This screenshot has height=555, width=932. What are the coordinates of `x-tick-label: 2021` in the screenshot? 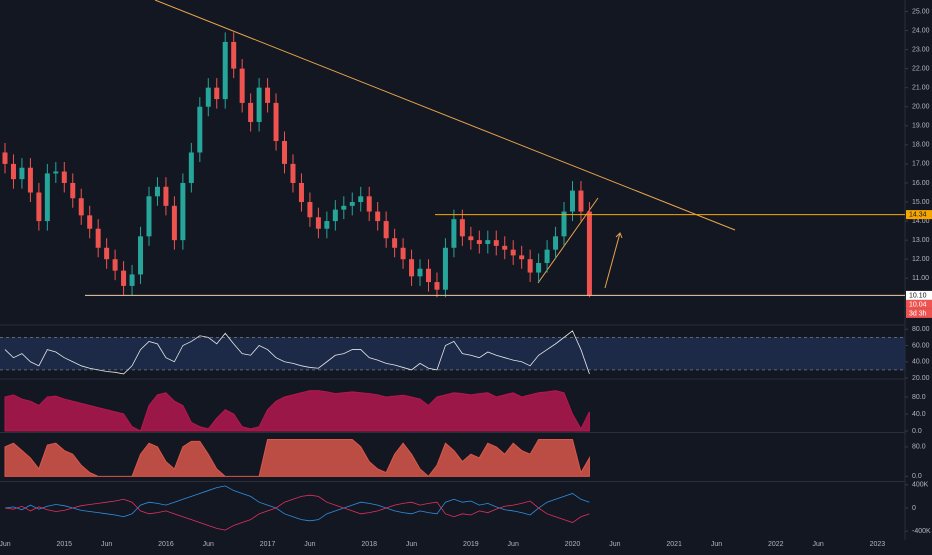 It's located at (674, 544).